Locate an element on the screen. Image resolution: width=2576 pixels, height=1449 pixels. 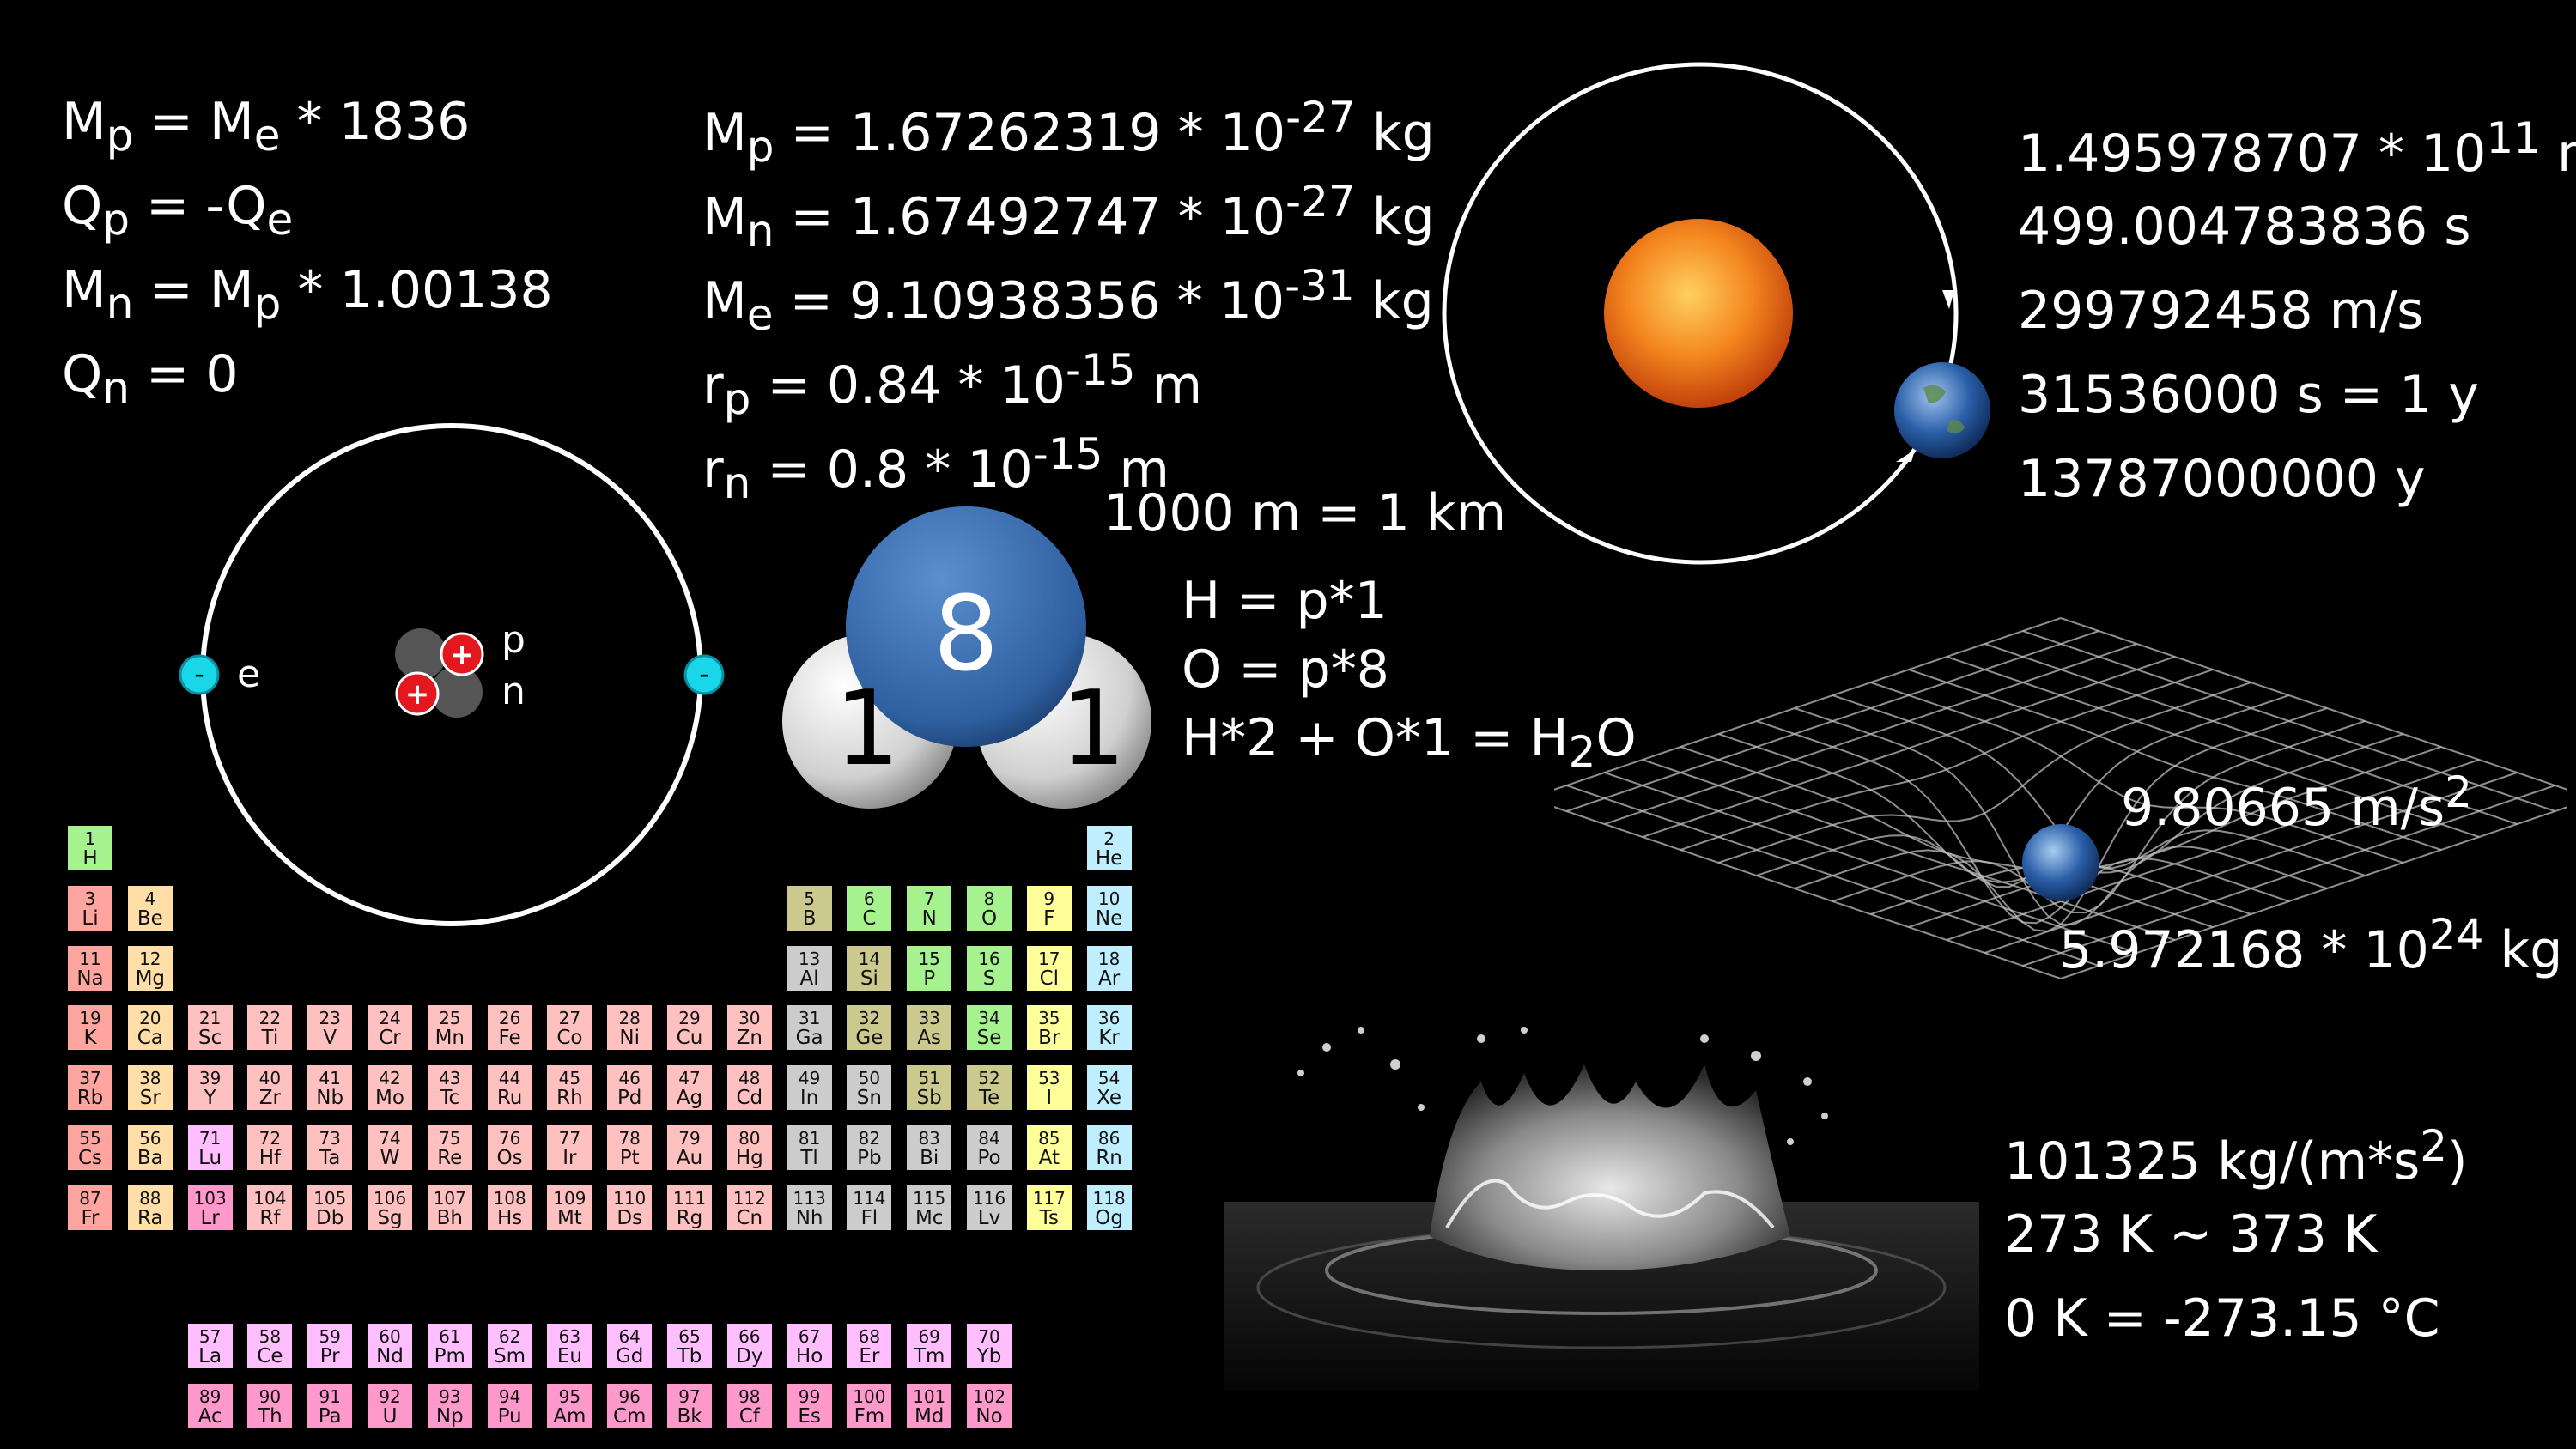
element-symbol: Cl is located at coordinates (1049, 978).